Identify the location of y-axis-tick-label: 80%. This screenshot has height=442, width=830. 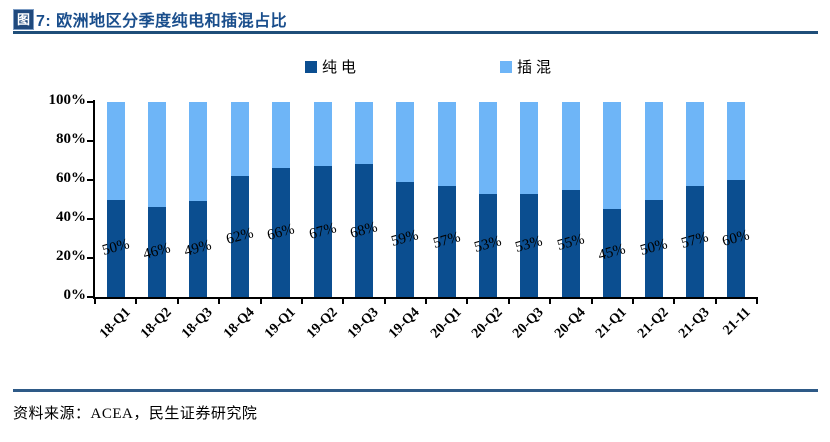
(71, 139).